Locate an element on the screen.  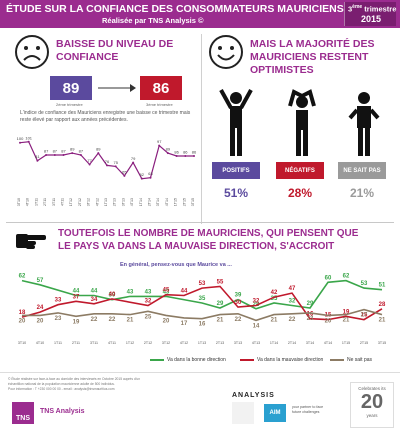
red-value-label: 16 is located at coordinates (310, 315).